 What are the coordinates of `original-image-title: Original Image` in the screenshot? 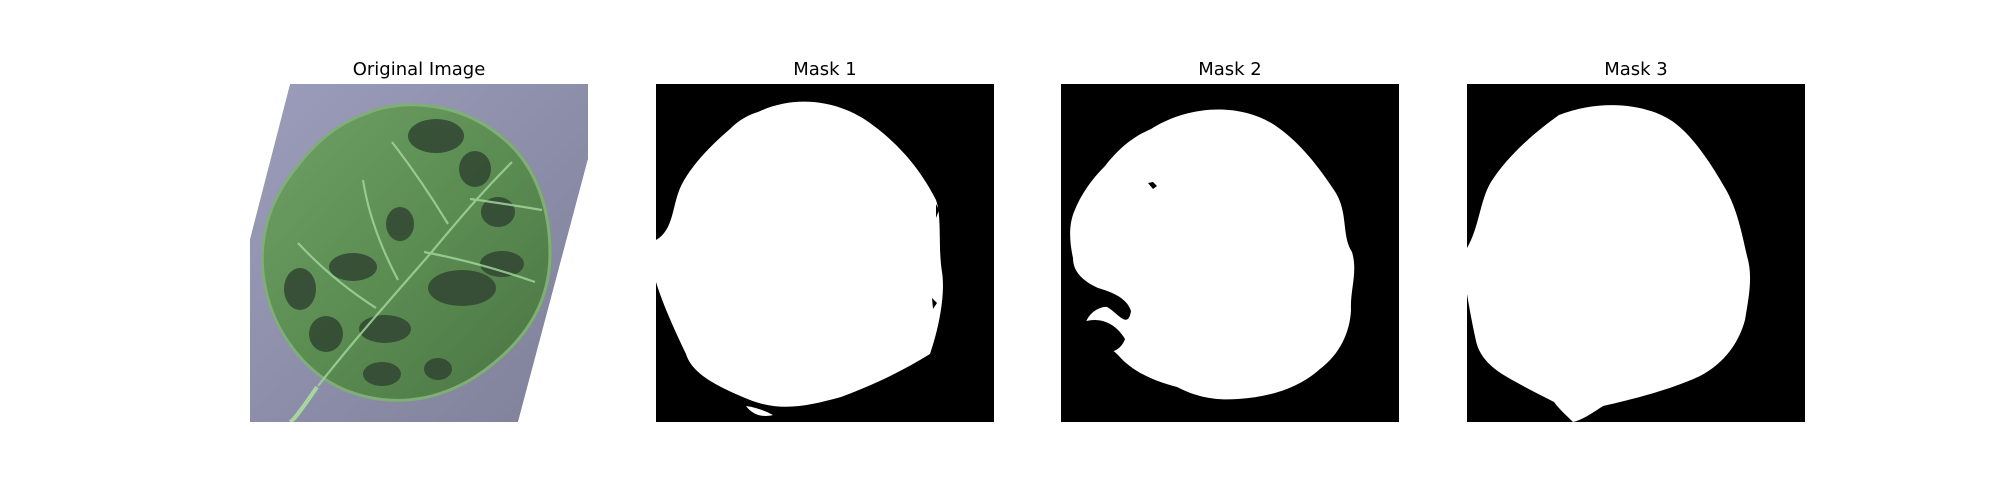 It's located at (419, 70).